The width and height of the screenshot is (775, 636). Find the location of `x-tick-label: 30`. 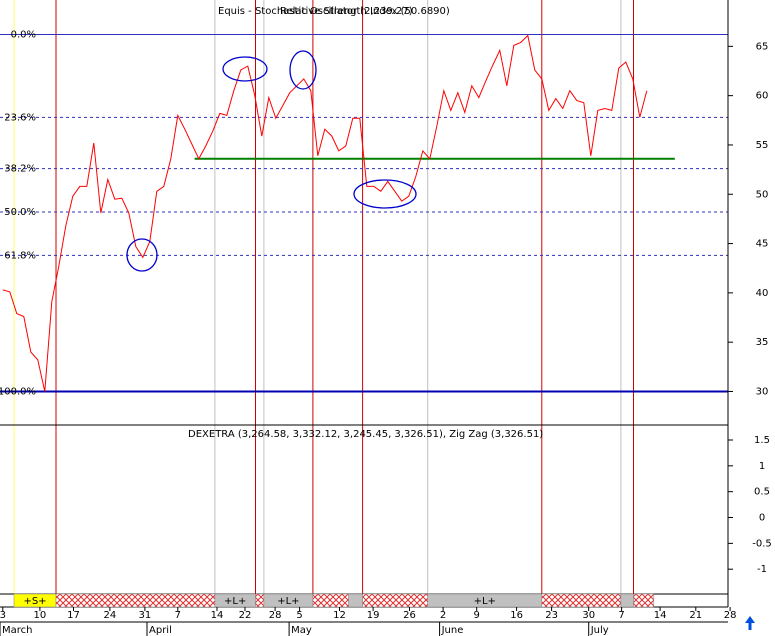

x-tick-label: 30 is located at coordinates (588, 615).